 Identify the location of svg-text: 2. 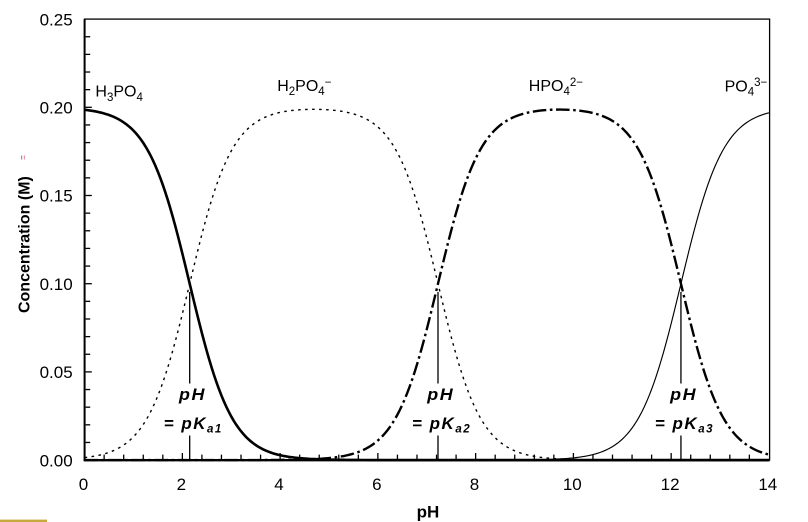
(181, 484).